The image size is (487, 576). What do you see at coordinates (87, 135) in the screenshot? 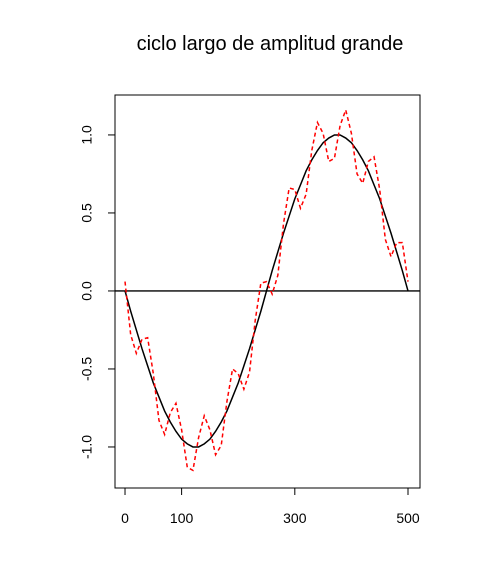
I see `y-tick-label: 1.0` at bounding box center [87, 135].